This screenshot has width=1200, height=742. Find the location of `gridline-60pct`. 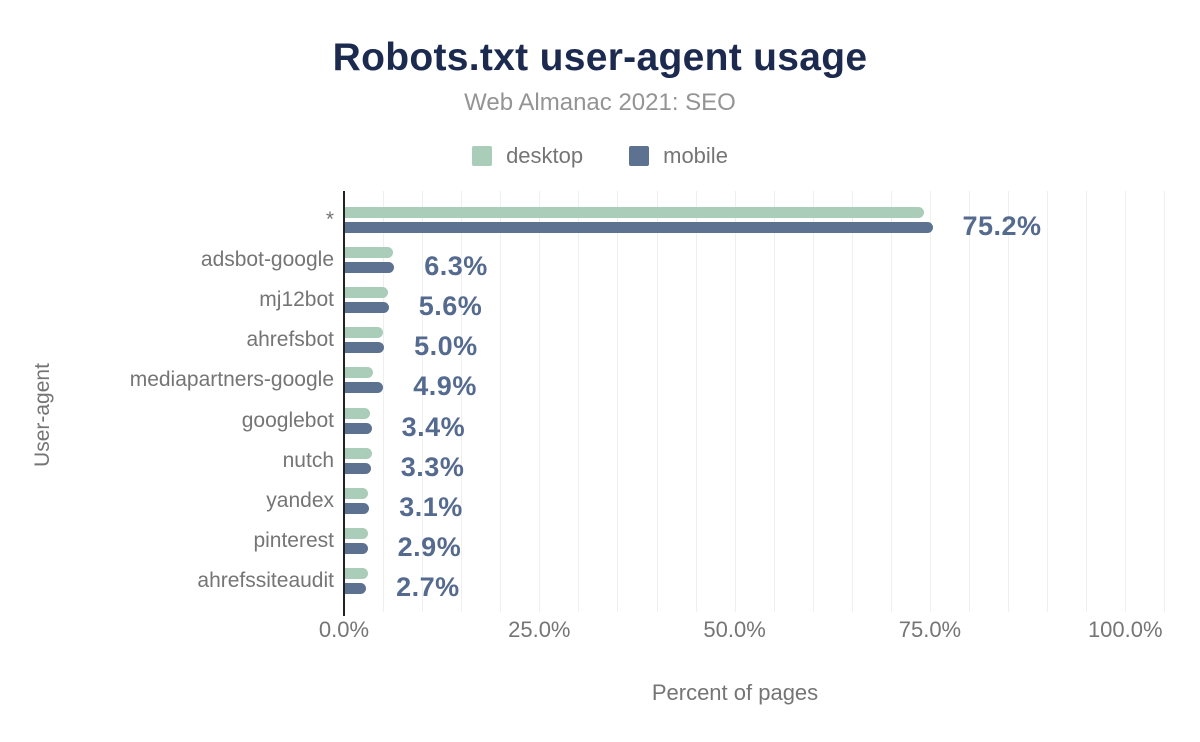

gridline-60pct is located at coordinates (813, 401).